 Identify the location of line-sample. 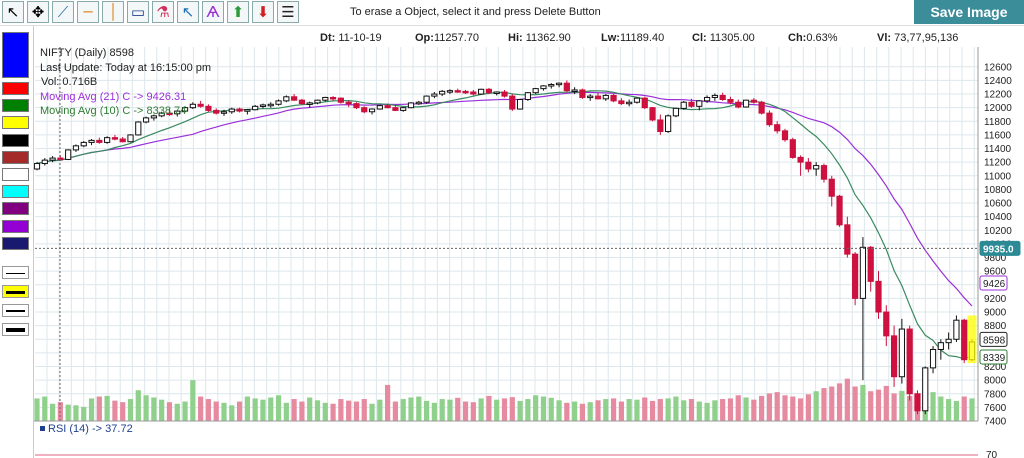
(15, 311).